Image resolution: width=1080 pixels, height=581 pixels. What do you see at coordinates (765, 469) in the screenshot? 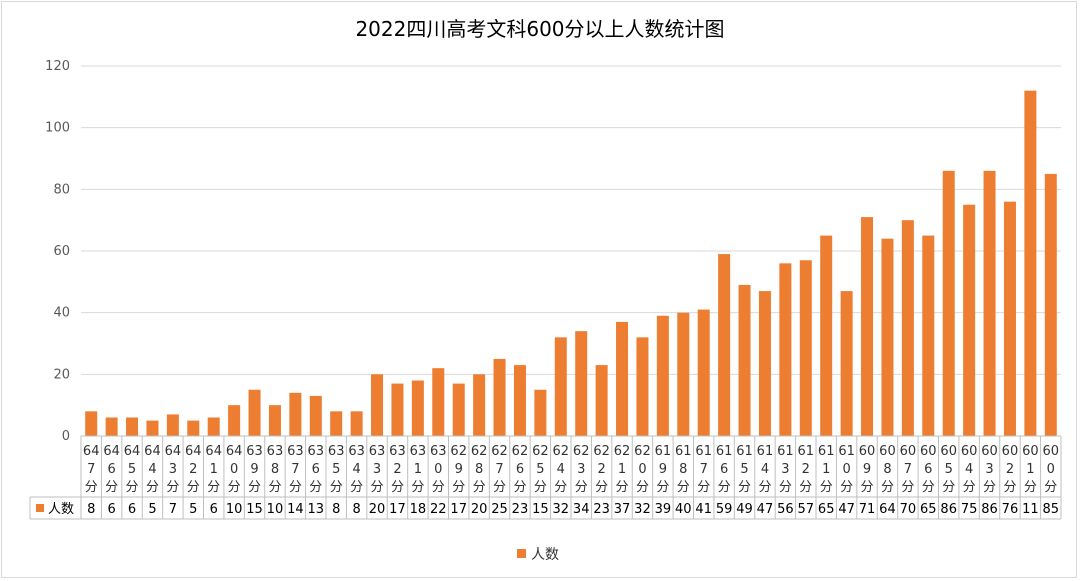
I see `category-label: 61 4 分` at bounding box center [765, 469].